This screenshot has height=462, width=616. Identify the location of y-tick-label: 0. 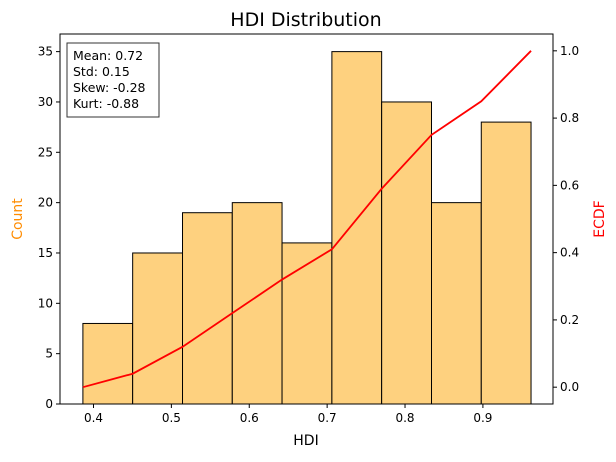
(49, 404).